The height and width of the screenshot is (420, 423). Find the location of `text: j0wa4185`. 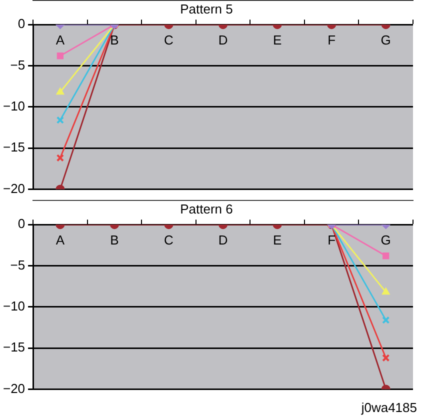

text: j0wa4185 is located at coordinates (389, 408).